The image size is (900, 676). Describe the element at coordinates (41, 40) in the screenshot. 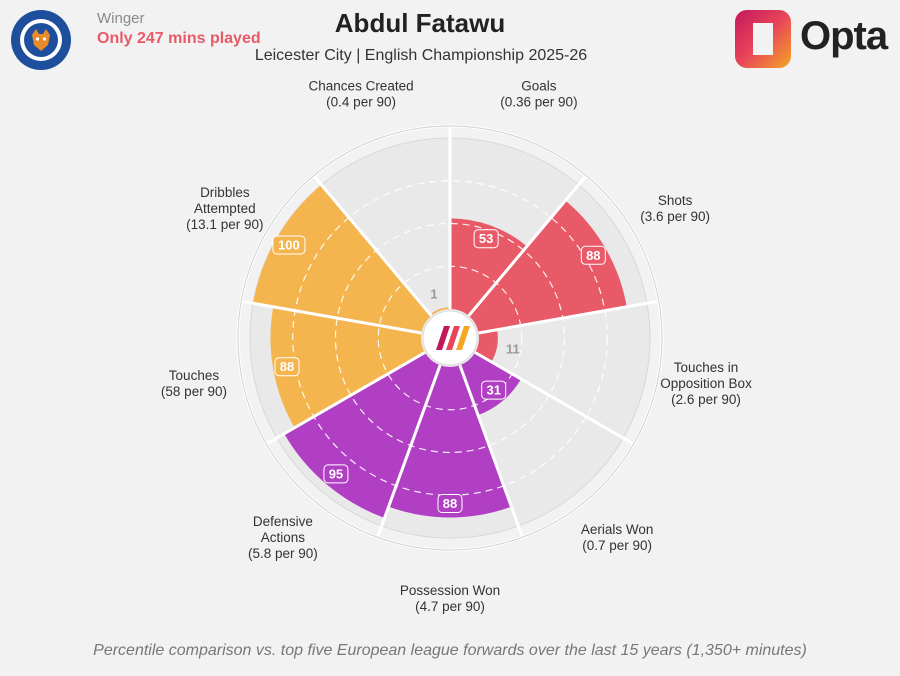

I see `leicester-badge` at that location.